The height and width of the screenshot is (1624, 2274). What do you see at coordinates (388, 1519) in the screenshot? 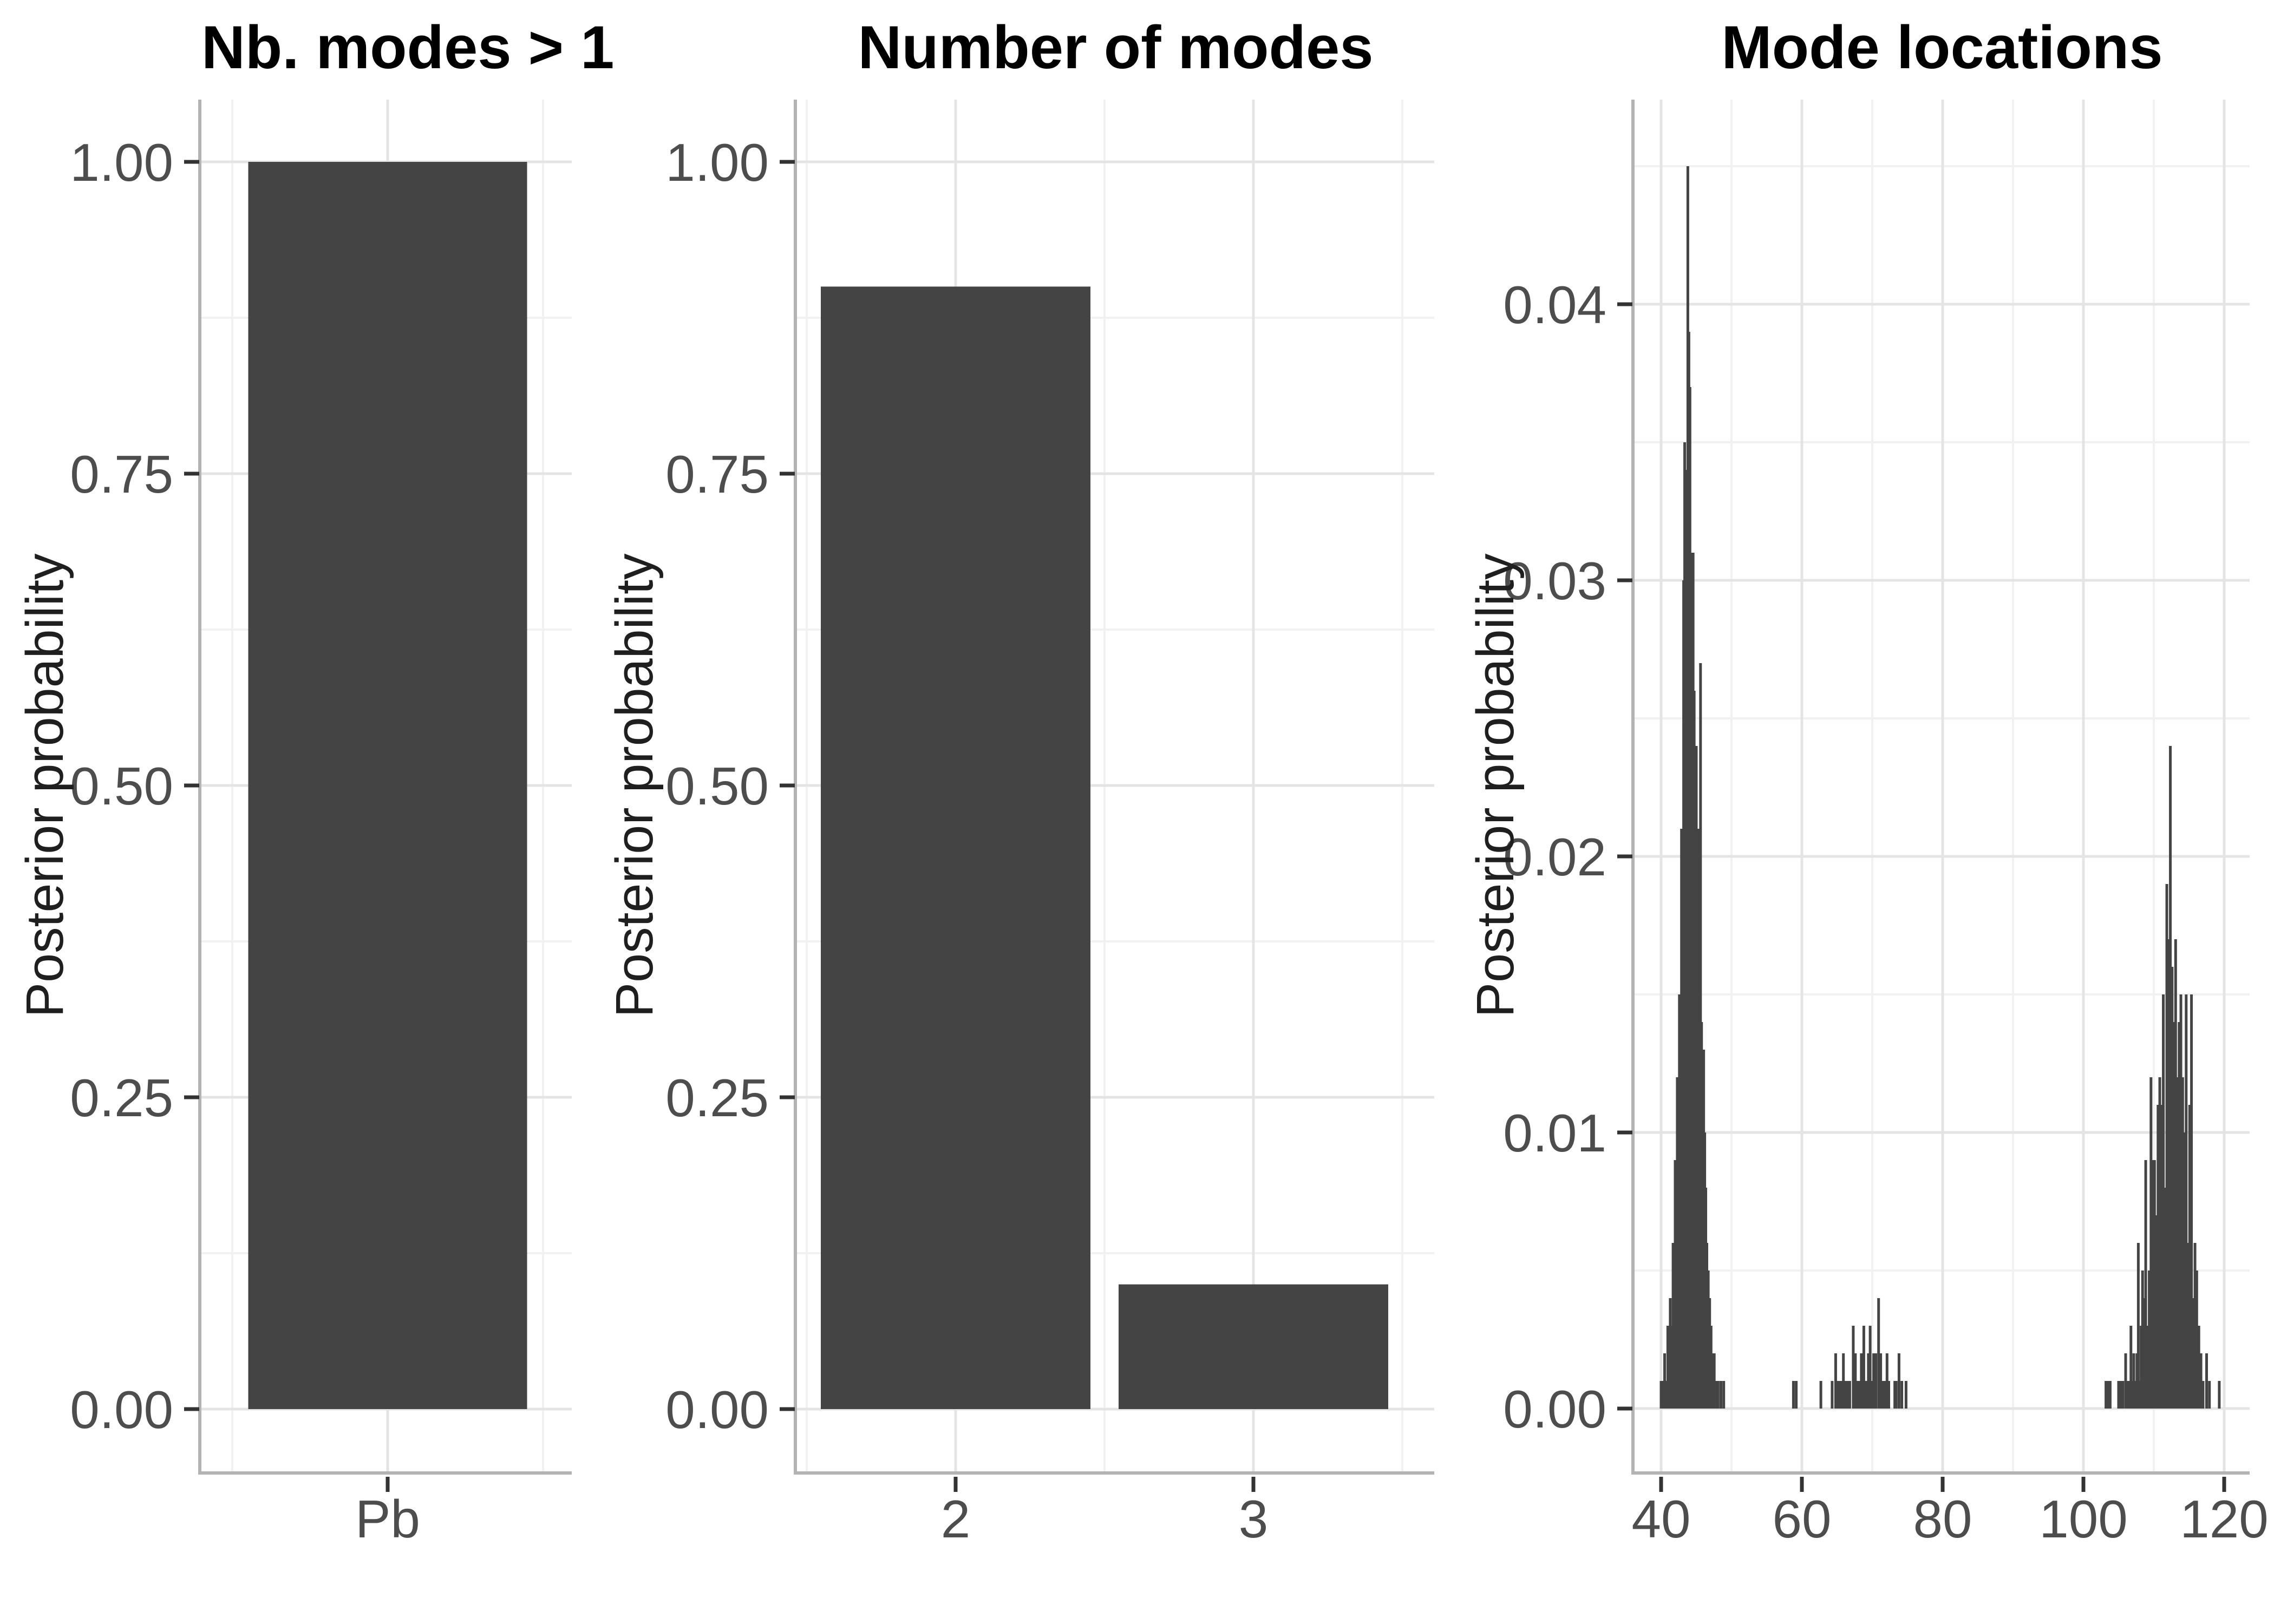
I see `x-tick-label: Pb` at bounding box center [388, 1519].